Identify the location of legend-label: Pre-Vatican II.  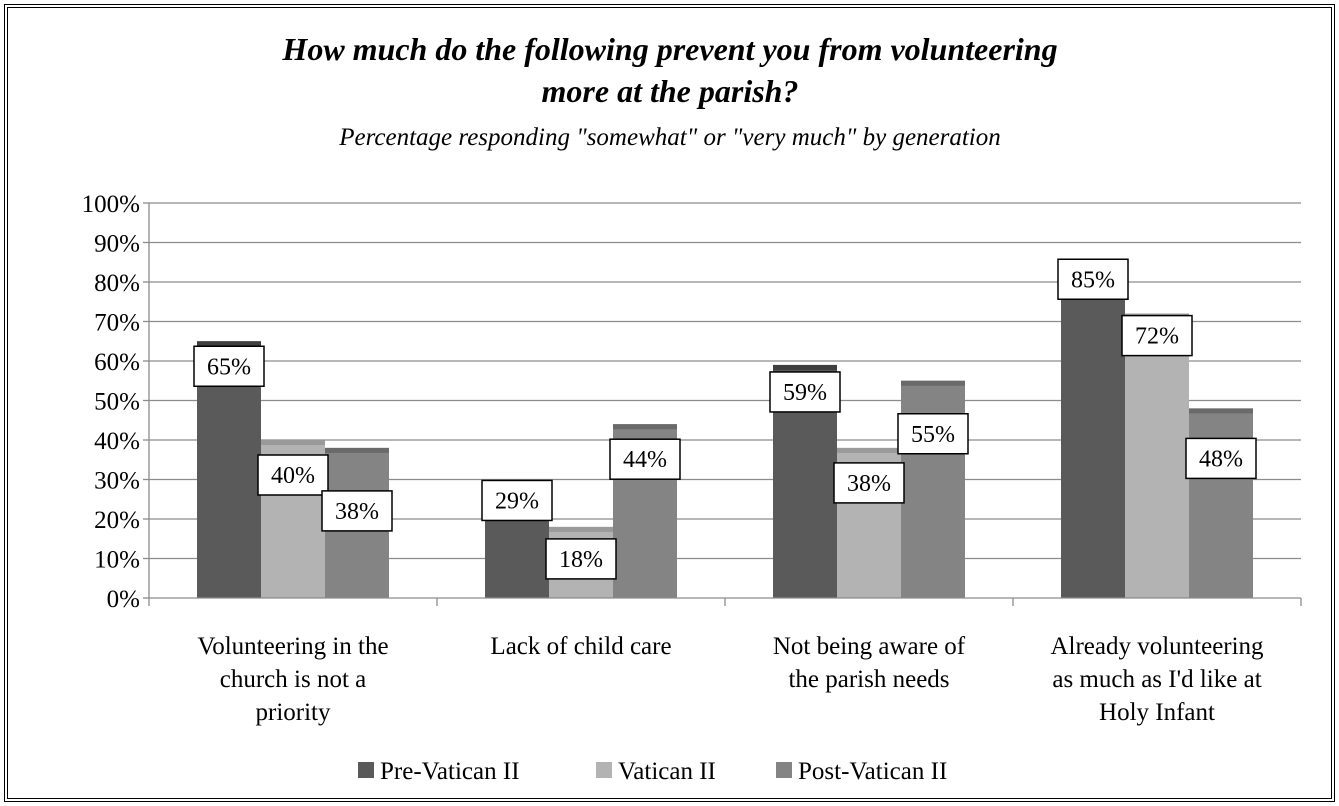
(450, 771).